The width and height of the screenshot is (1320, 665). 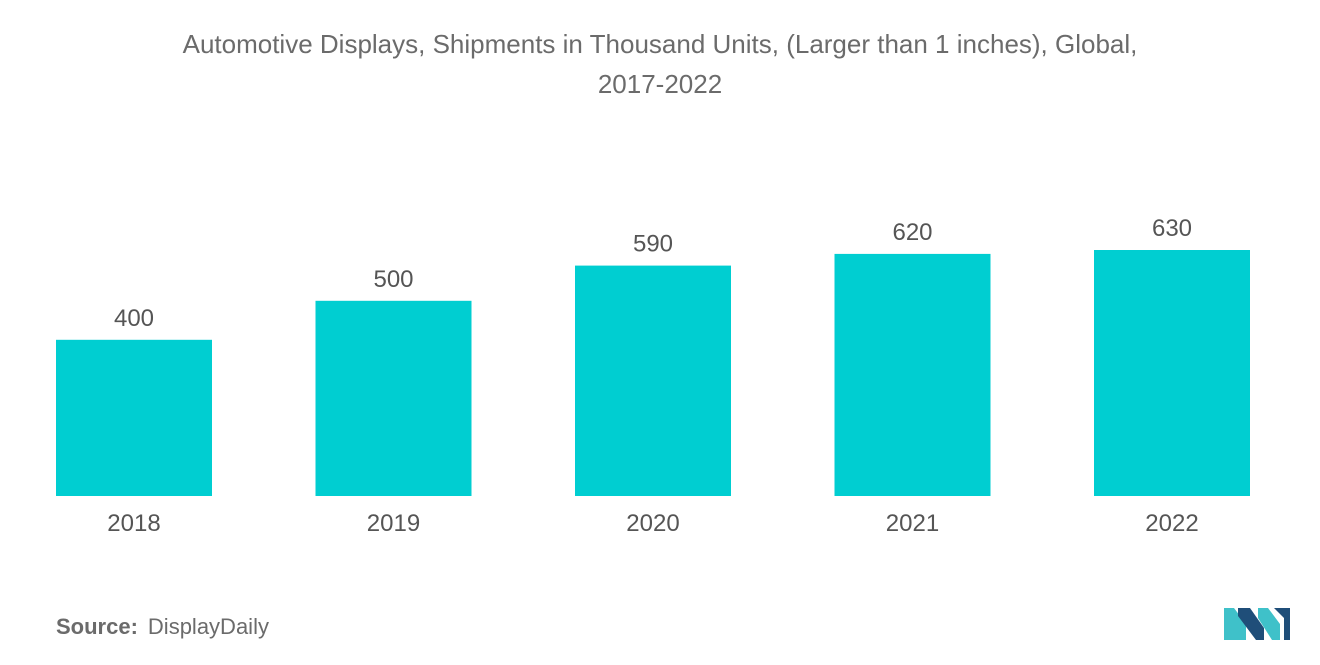 I want to click on x-tick-label-2018: 2018, so click(x=133, y=523).